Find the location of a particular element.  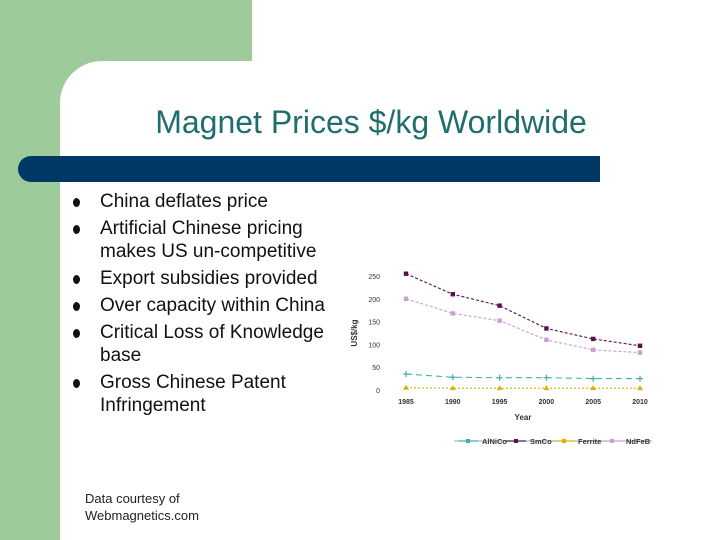

bullet-text: Gross Chinese Patent Infringement is located at coordinates (193, 394).